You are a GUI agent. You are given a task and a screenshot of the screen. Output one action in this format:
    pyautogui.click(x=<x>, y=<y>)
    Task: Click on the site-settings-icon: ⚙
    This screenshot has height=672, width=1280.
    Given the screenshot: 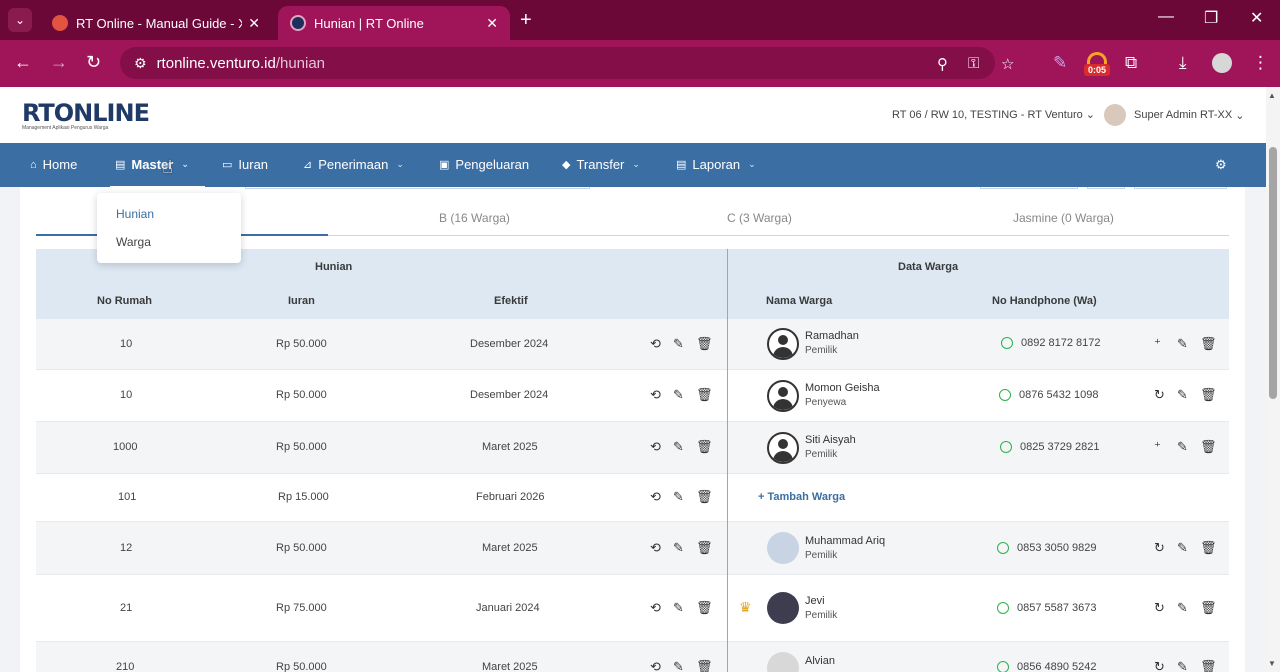 What is the action you would take?
    pyautogui.click(x=140, y=62)
    